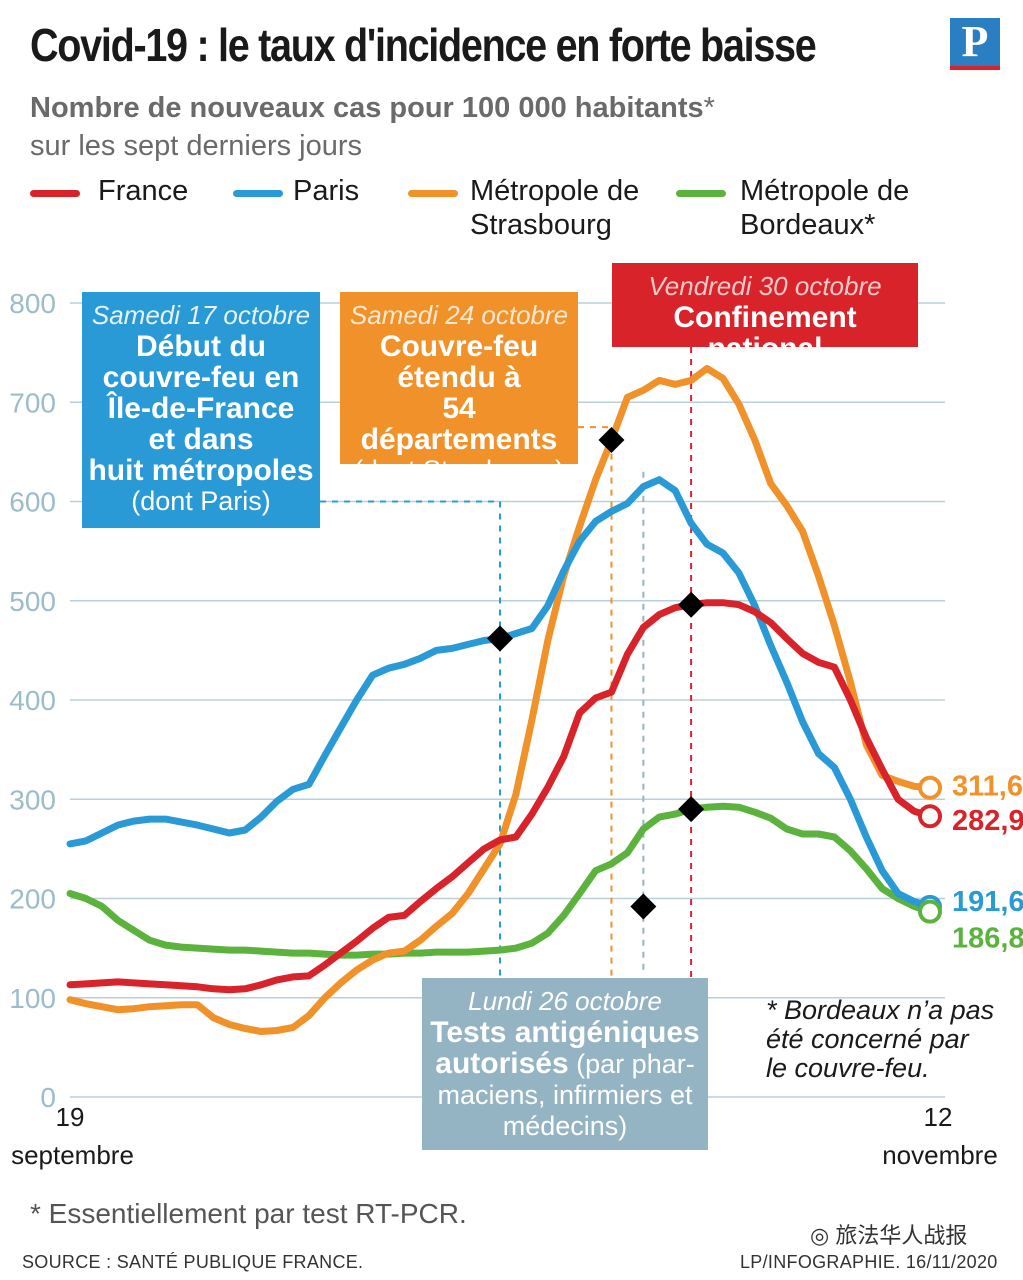 This screenshot has width=1023, height=1280. What do you see at coordinates (459, 377) in the screenshot?
I see `annotation-line: étendu à` at bounding box center [459, 377].